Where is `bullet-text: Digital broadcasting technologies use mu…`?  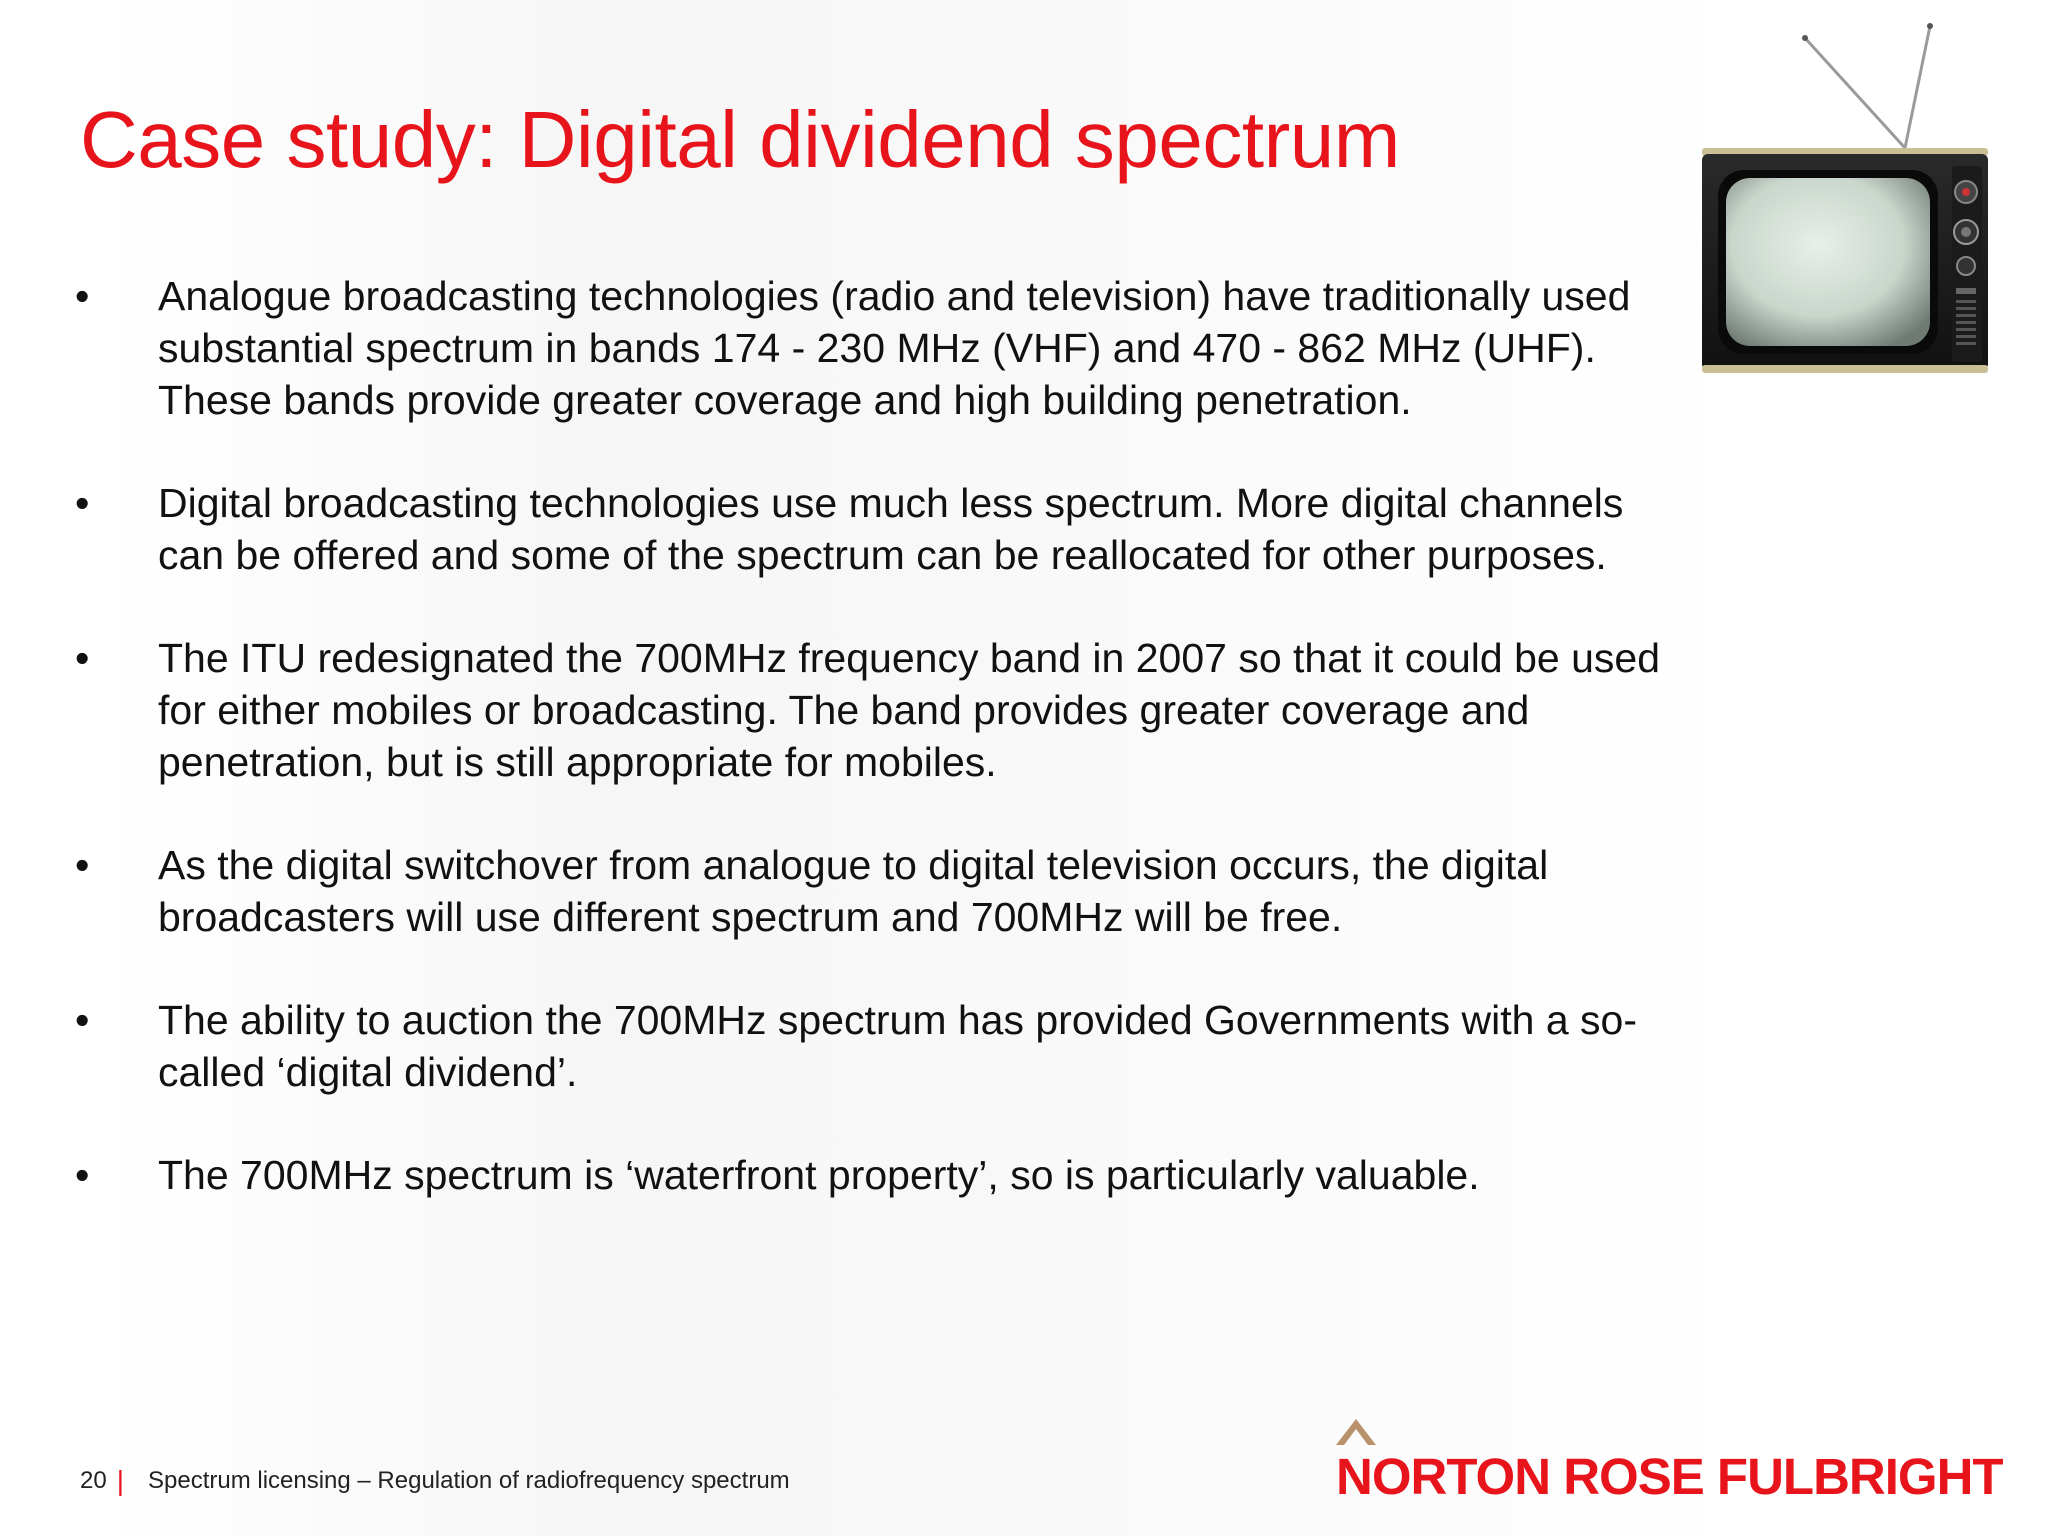
bullet-text: Digital broadcasting technologies use mu… is located at coordinates (891, 529).